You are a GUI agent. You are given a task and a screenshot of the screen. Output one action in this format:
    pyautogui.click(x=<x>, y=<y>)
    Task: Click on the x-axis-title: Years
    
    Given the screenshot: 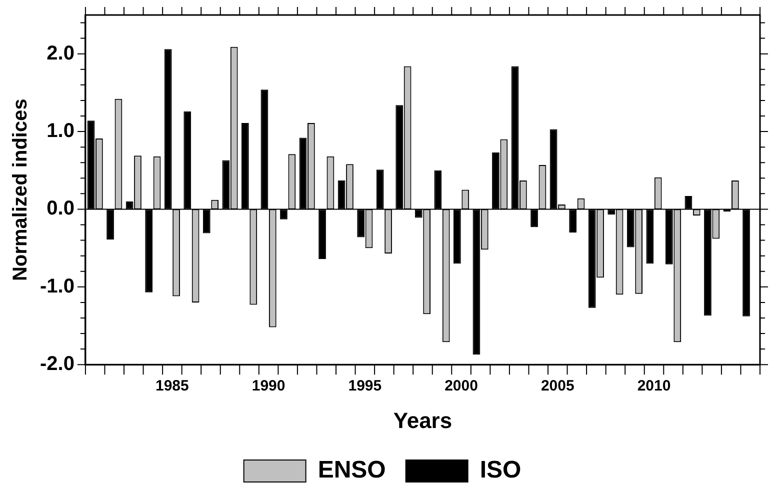 What is the action you would take?
    pyautogui.click(x=422, y=420)
    